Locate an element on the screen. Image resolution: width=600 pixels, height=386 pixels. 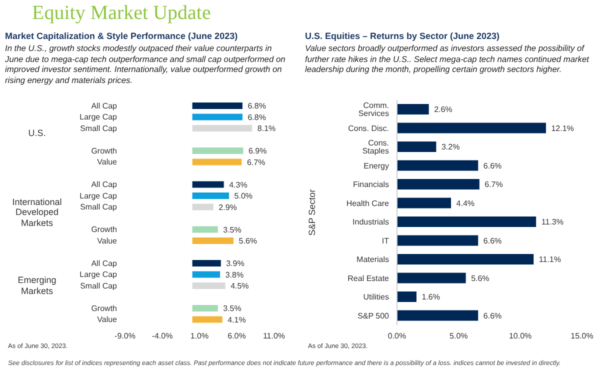
data-label: 4.4% is located at coordinates (465, 203).